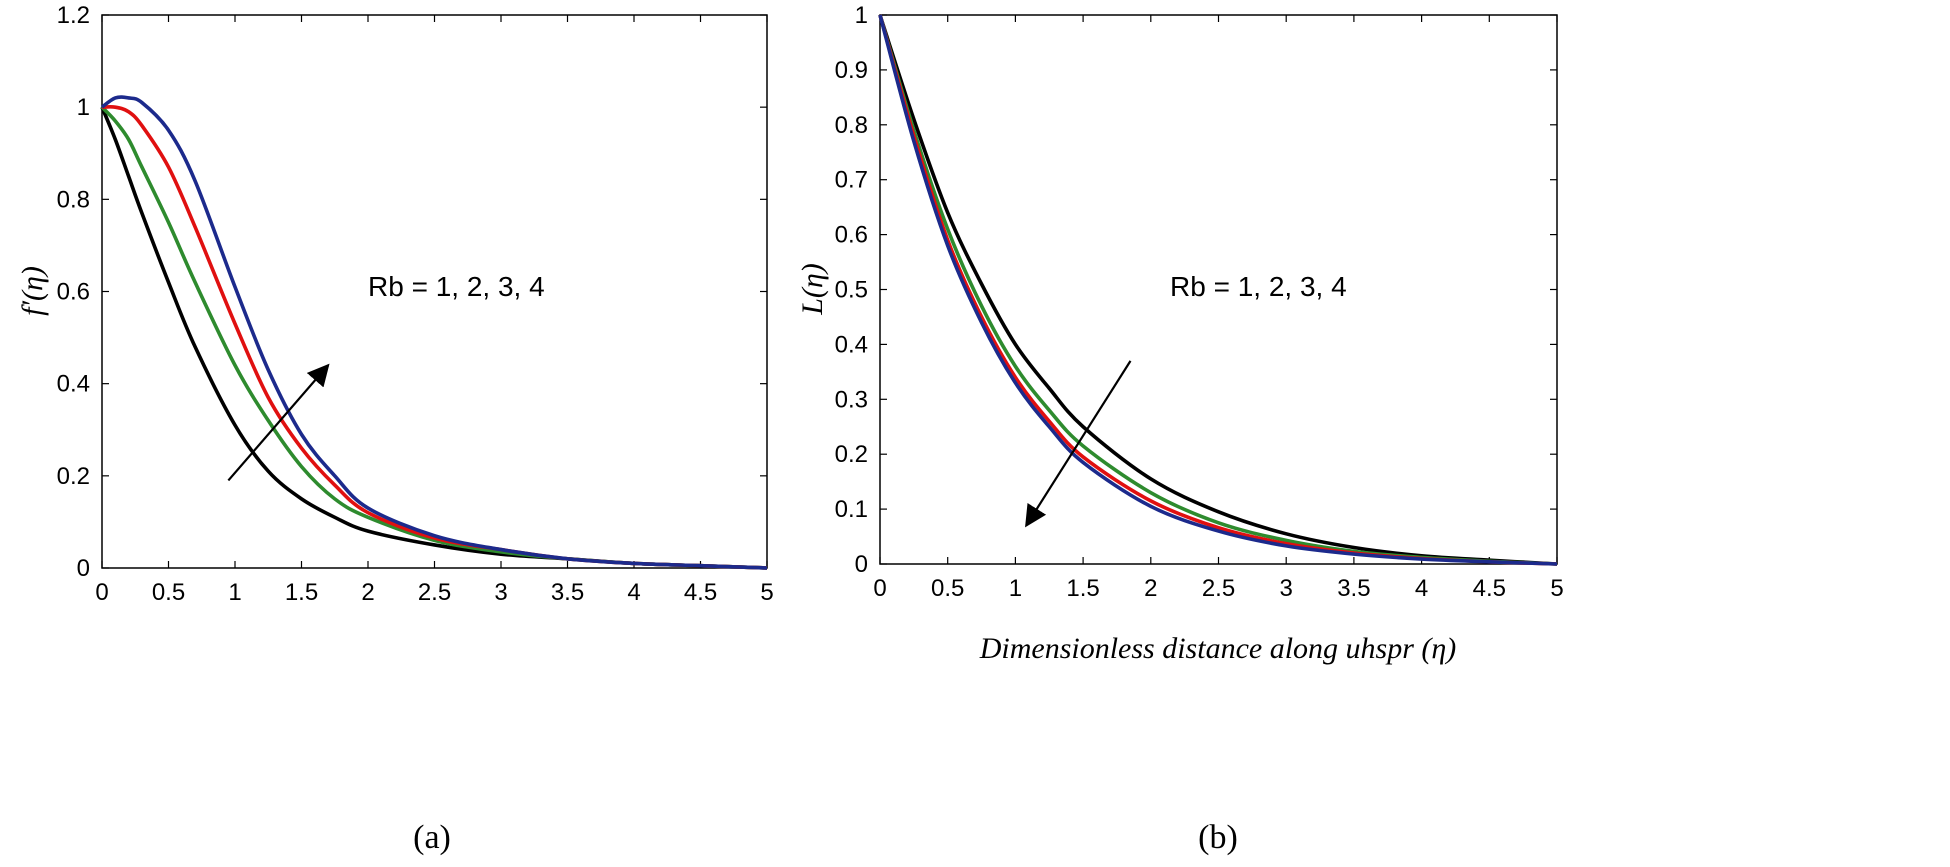 This screenshot has width=1950, height=867. What do you see at coordinates (851, 290) in the screenshot?
I see `y-tick-label: 0.5` at bounding box center [851, 290].